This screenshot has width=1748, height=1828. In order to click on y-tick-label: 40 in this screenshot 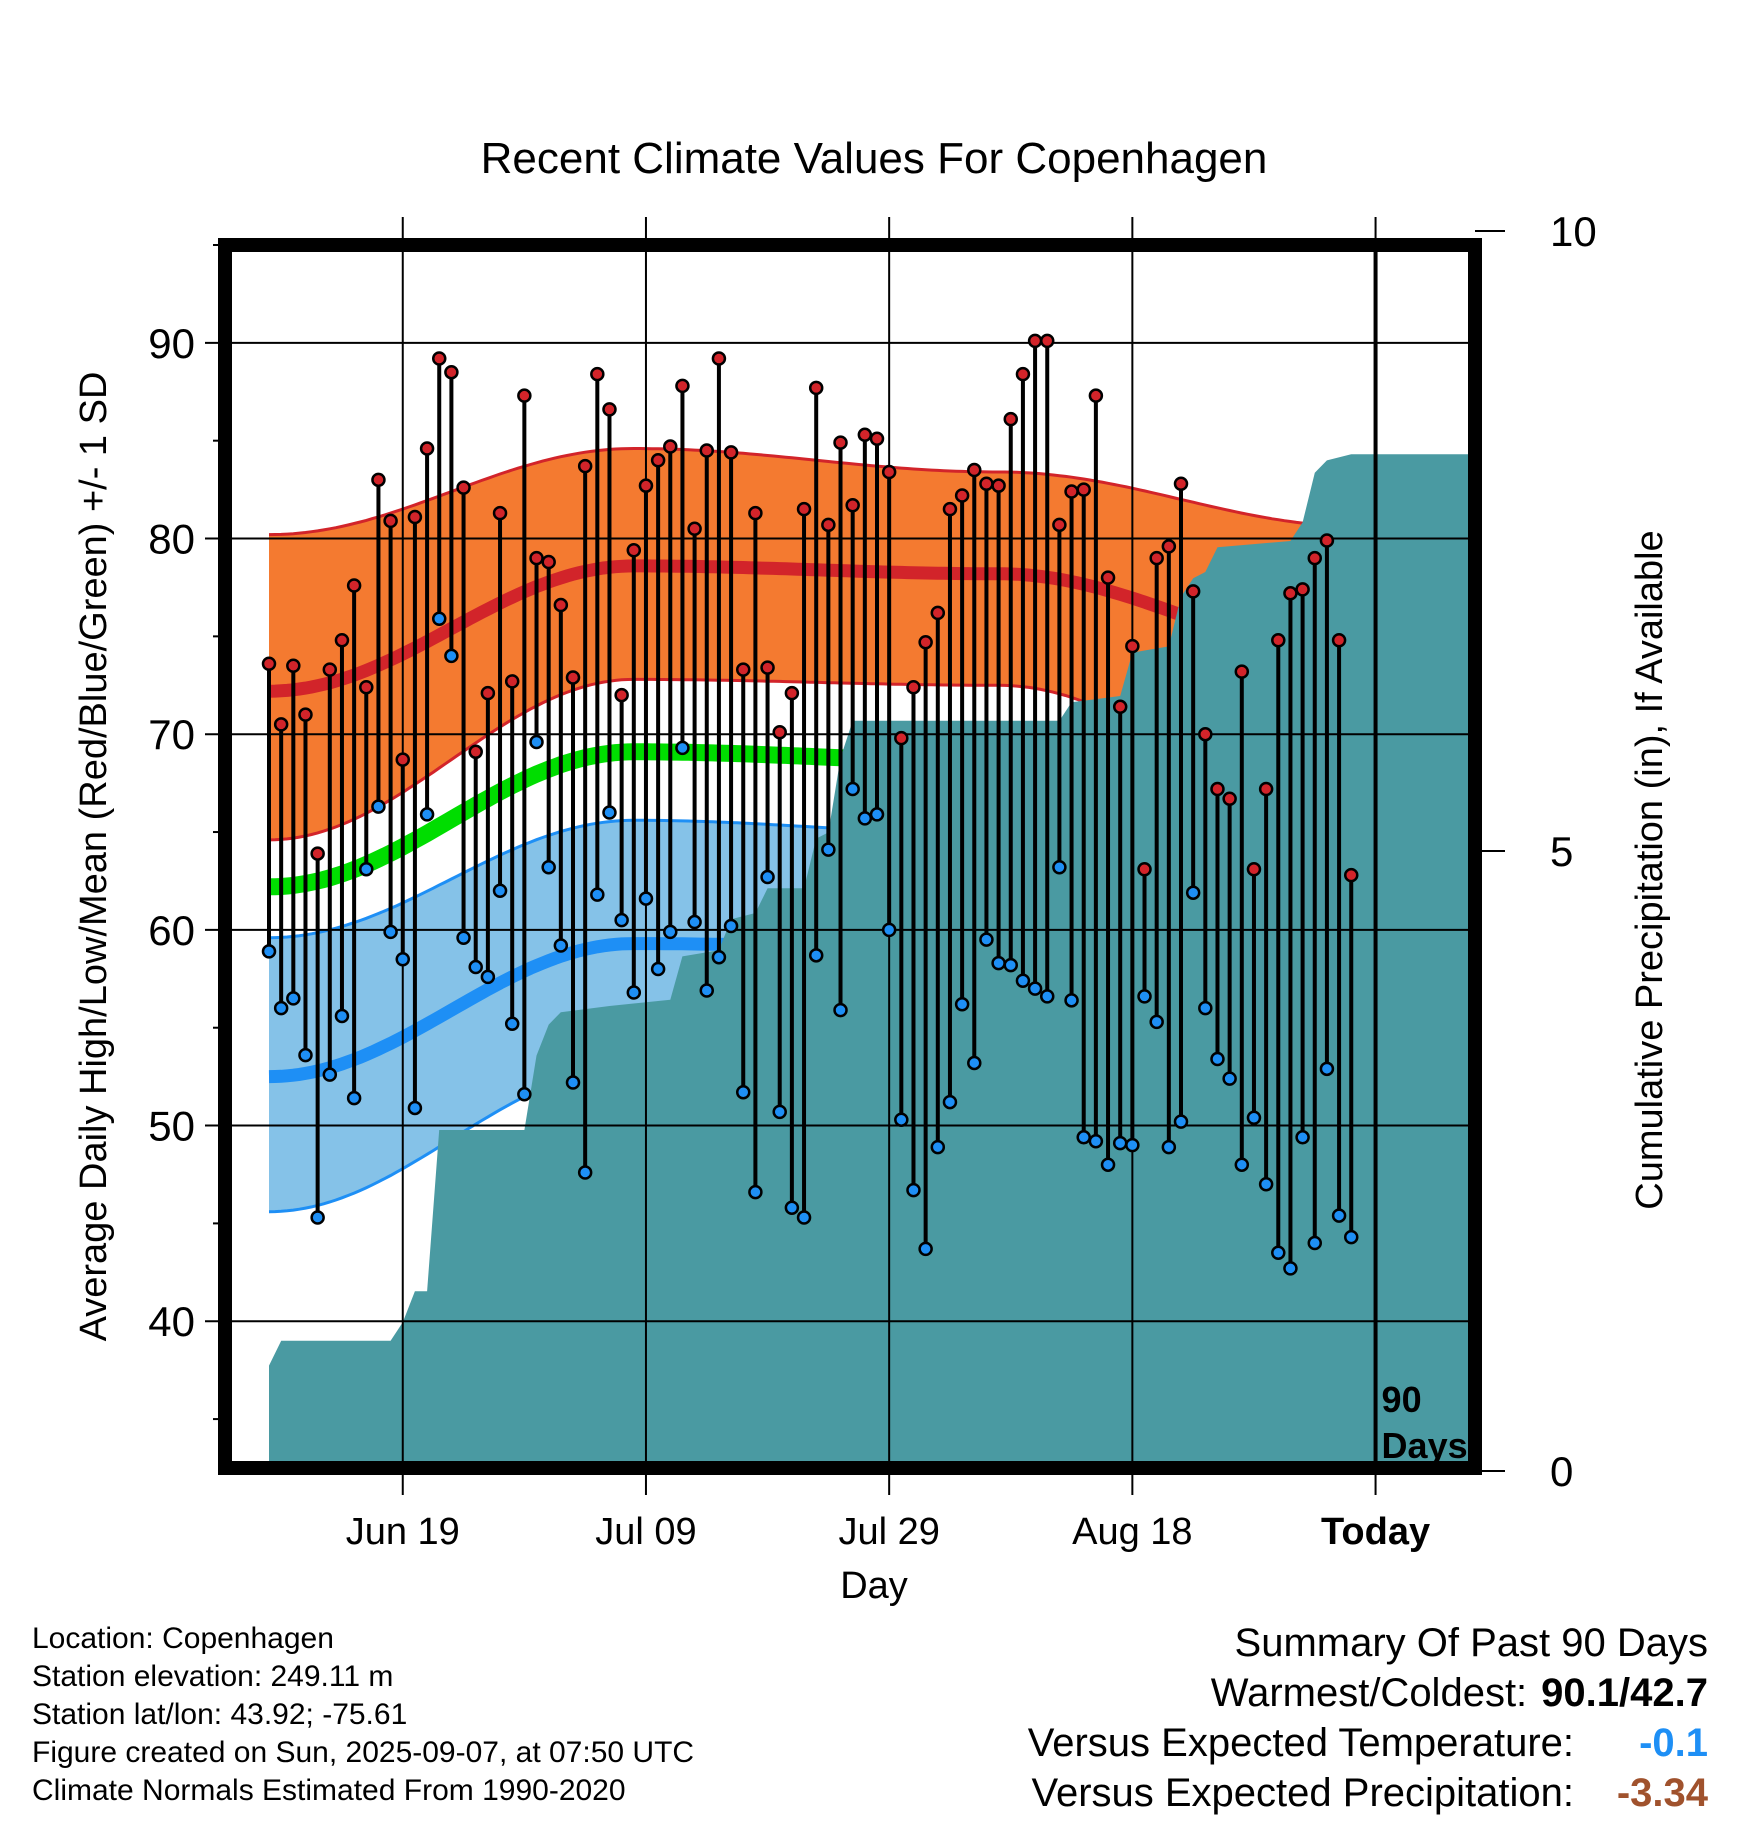, I will do `click(171, 1321)`.